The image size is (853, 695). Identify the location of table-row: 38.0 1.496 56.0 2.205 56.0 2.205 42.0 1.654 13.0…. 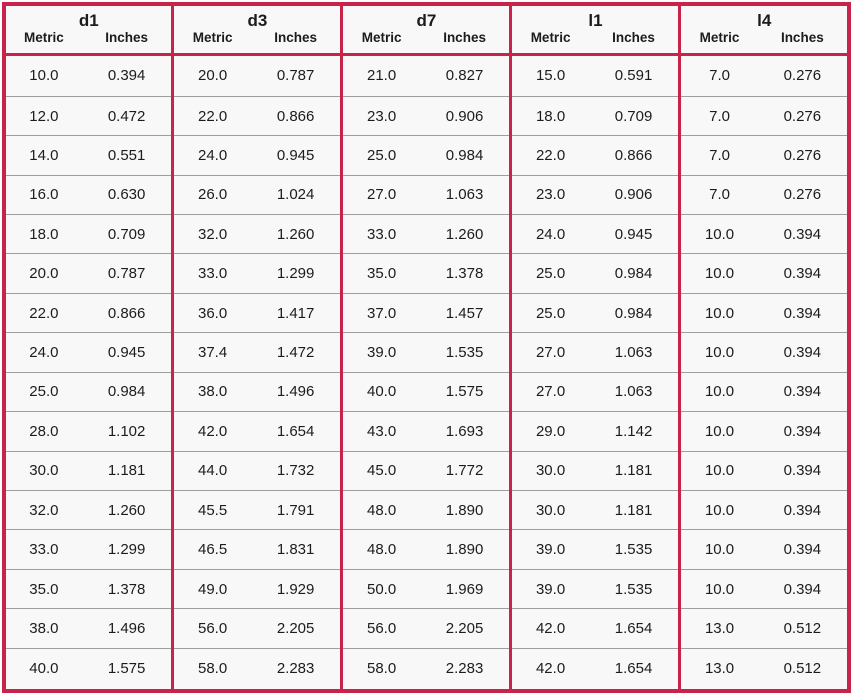
(426, 628).